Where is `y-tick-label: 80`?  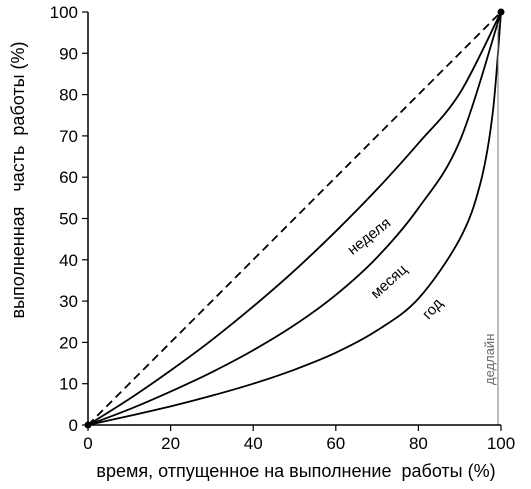 y-tick-label: 80 is located at coordinates (68, 95).